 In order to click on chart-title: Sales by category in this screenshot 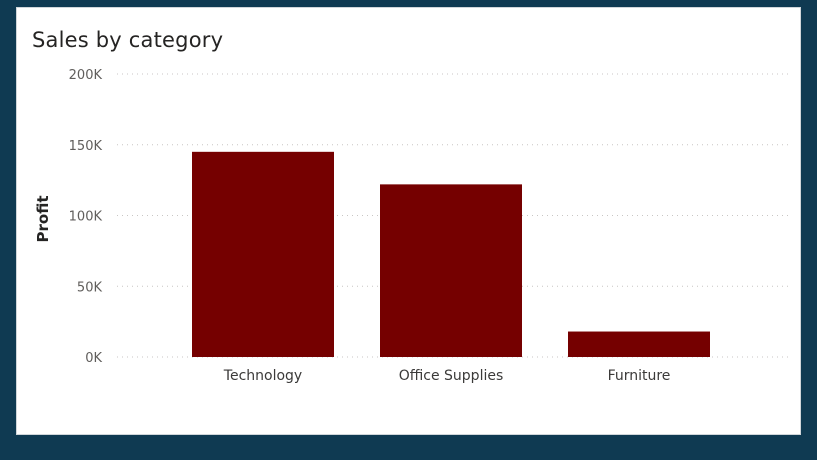, I will do `click(128, 40)`.